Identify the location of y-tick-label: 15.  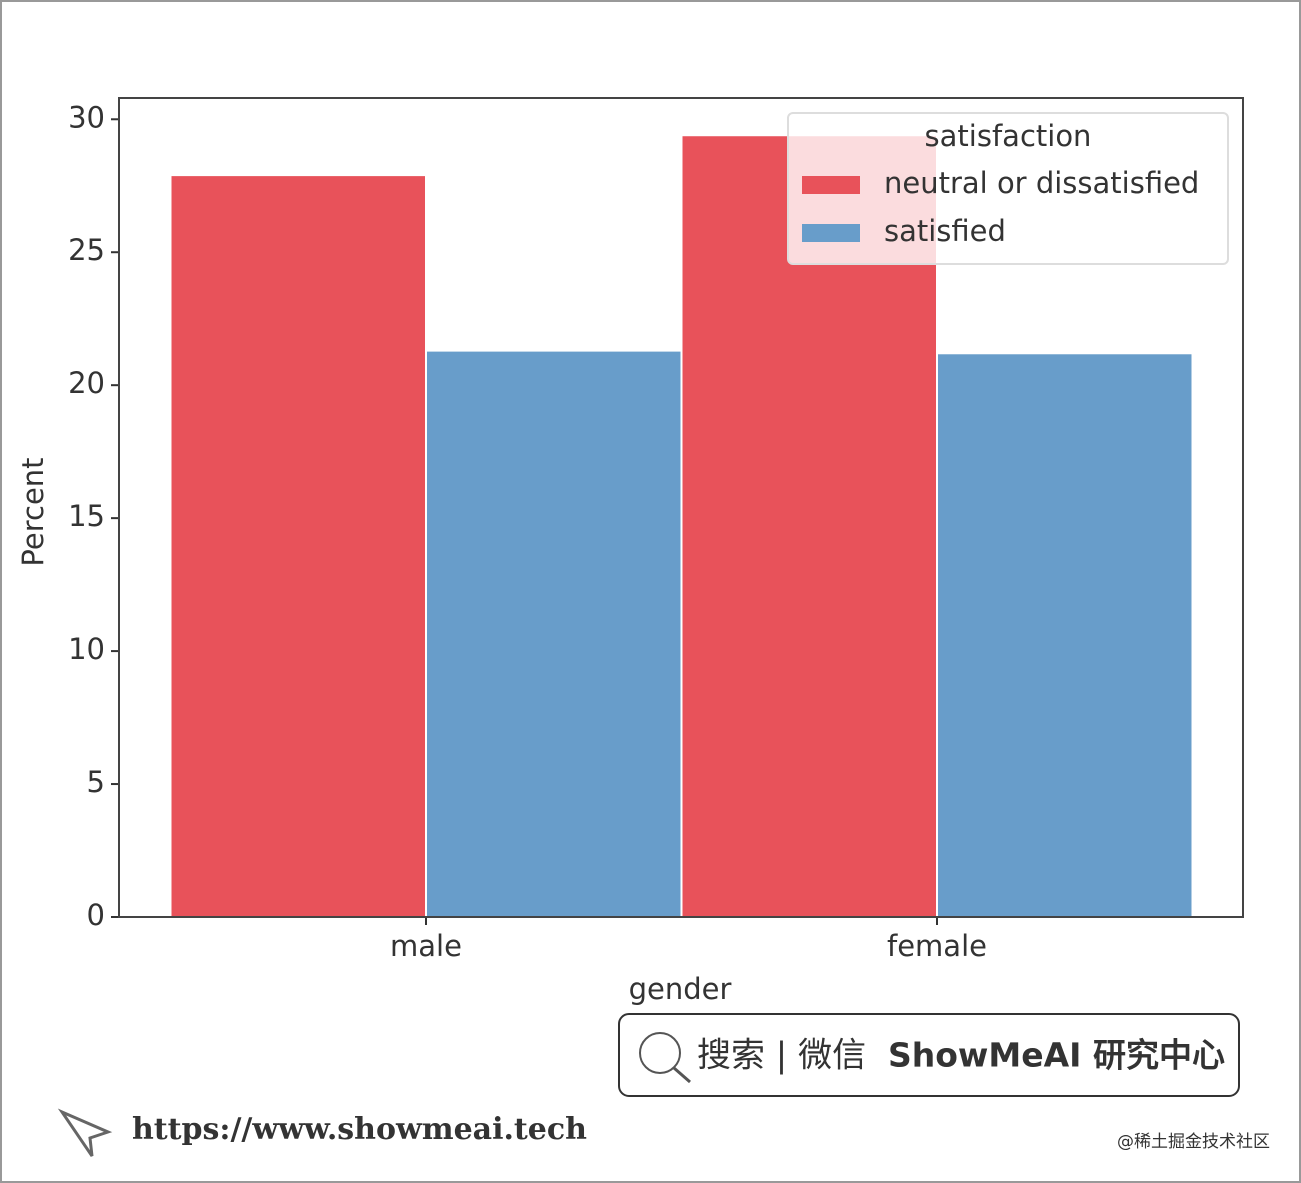
(86, 516).